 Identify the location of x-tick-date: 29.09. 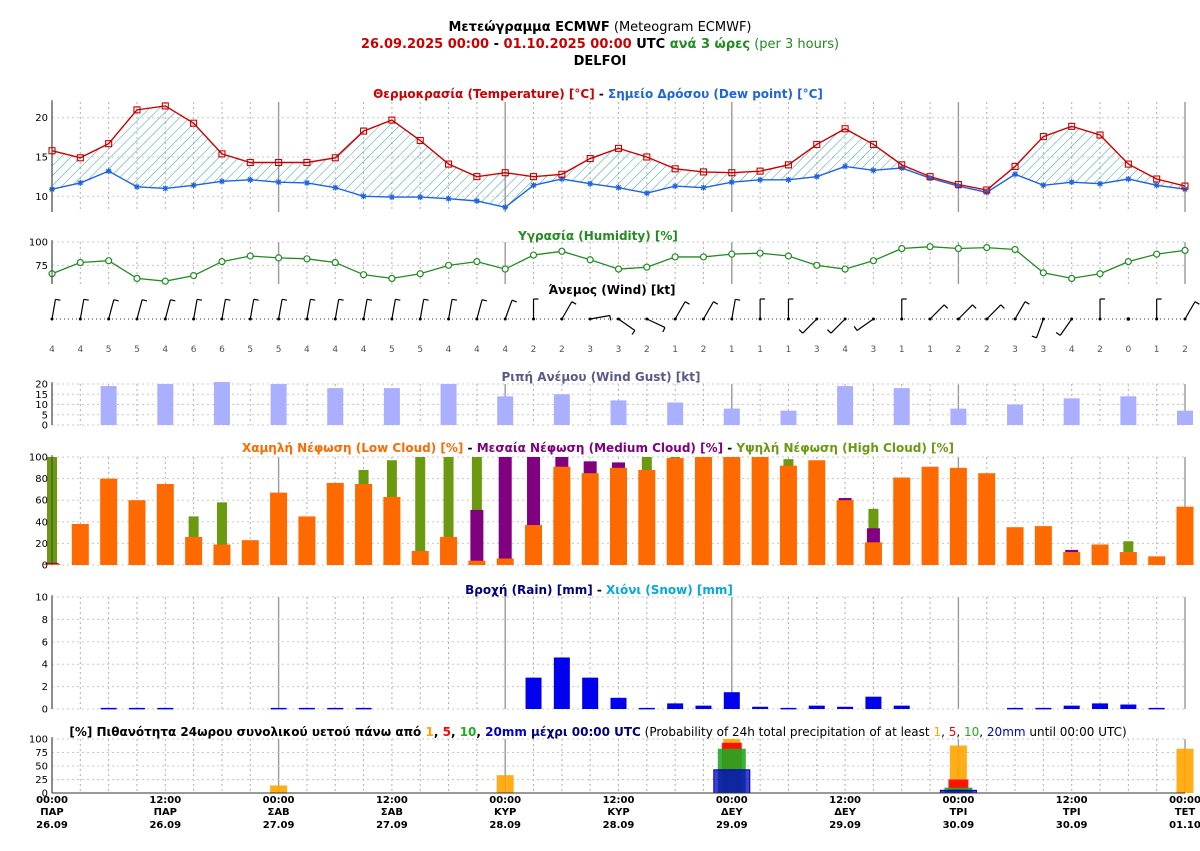
(845, 825).